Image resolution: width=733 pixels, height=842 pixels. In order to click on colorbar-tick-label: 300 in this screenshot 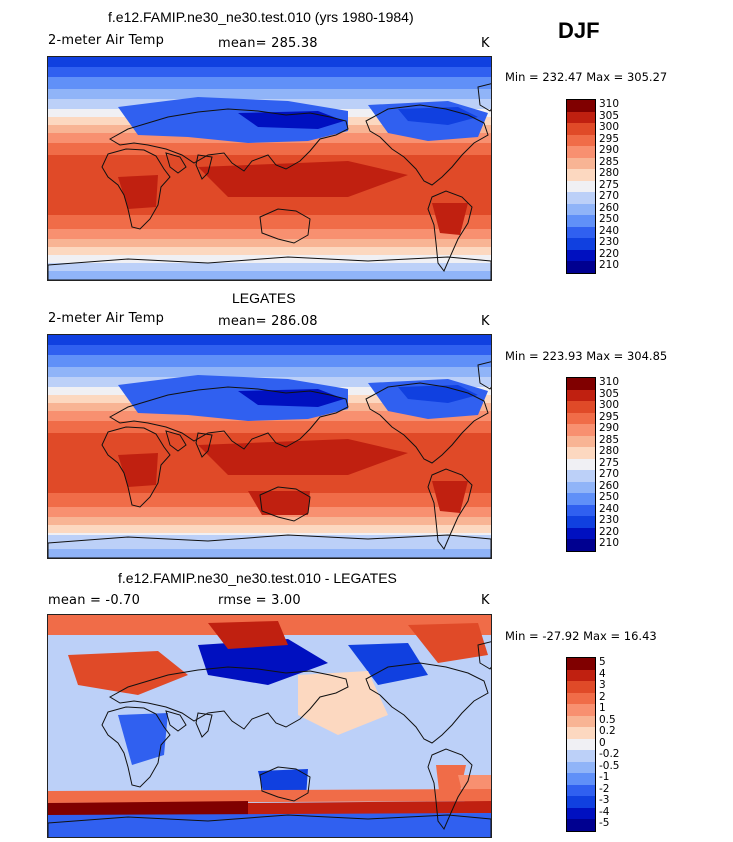, I will do `click(609, 405)`.